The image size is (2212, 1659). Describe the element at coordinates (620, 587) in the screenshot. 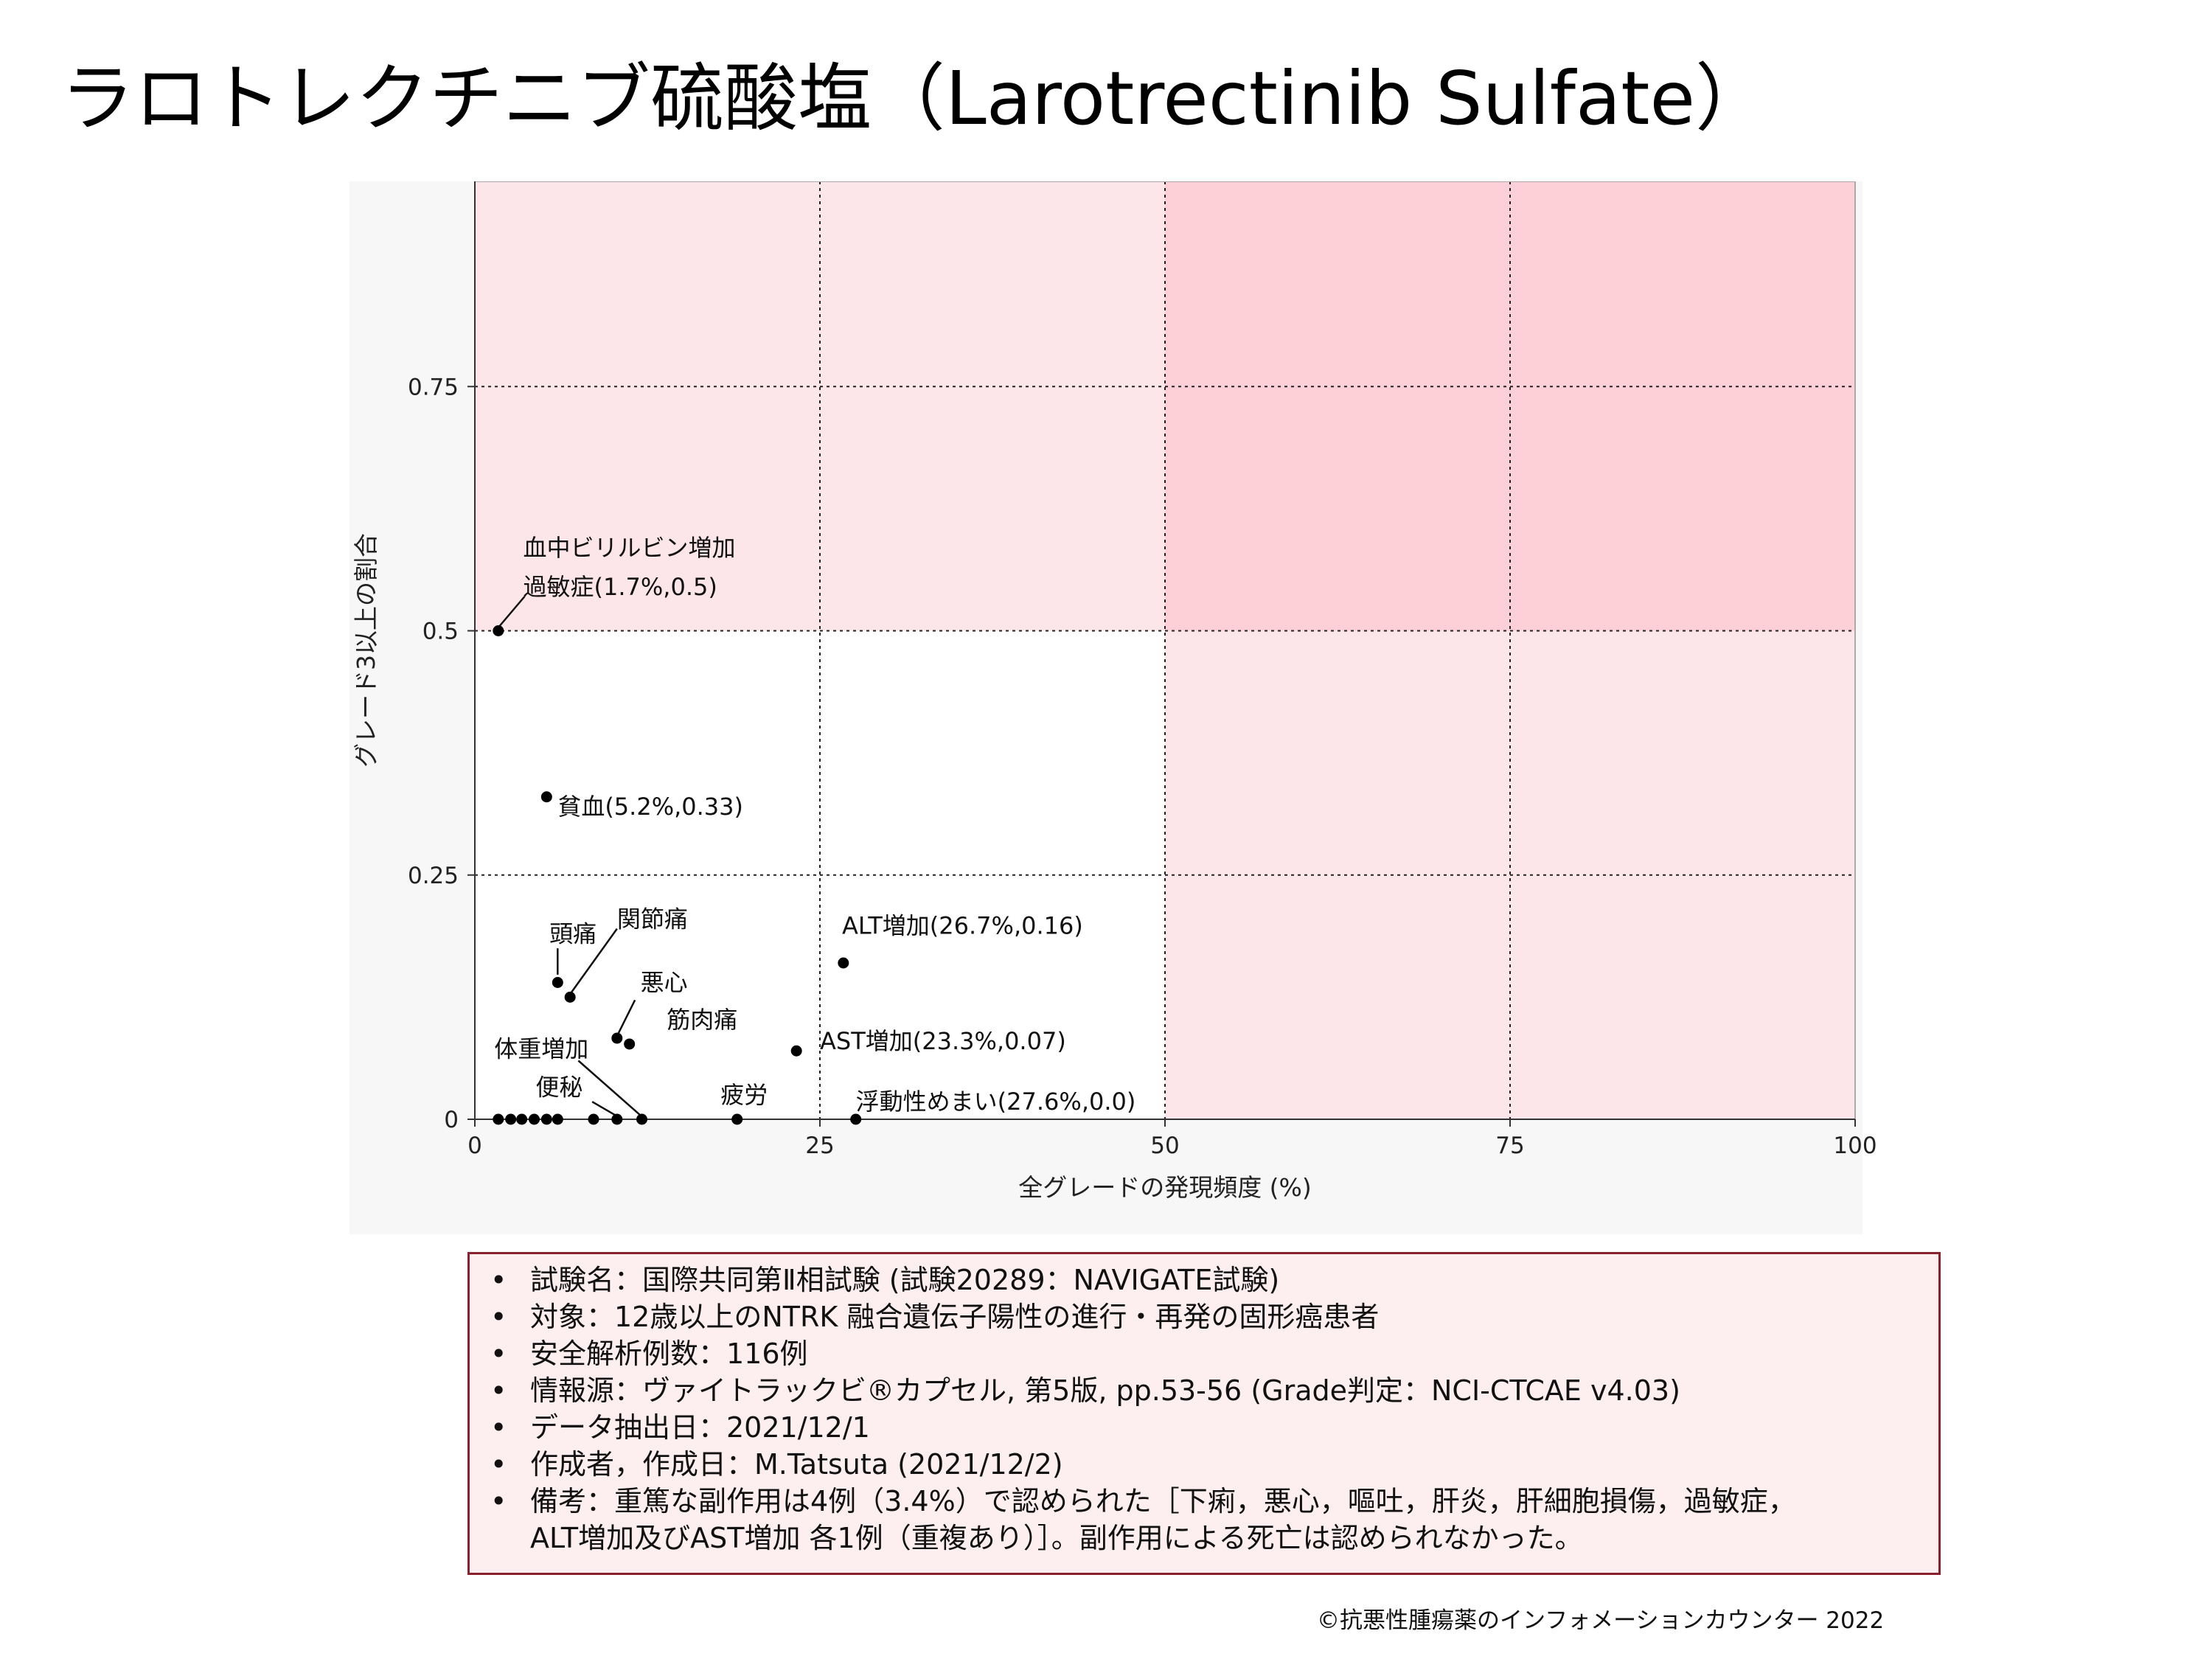

I see `point-label: 過敏症(1.7%,0.5)` at that location.